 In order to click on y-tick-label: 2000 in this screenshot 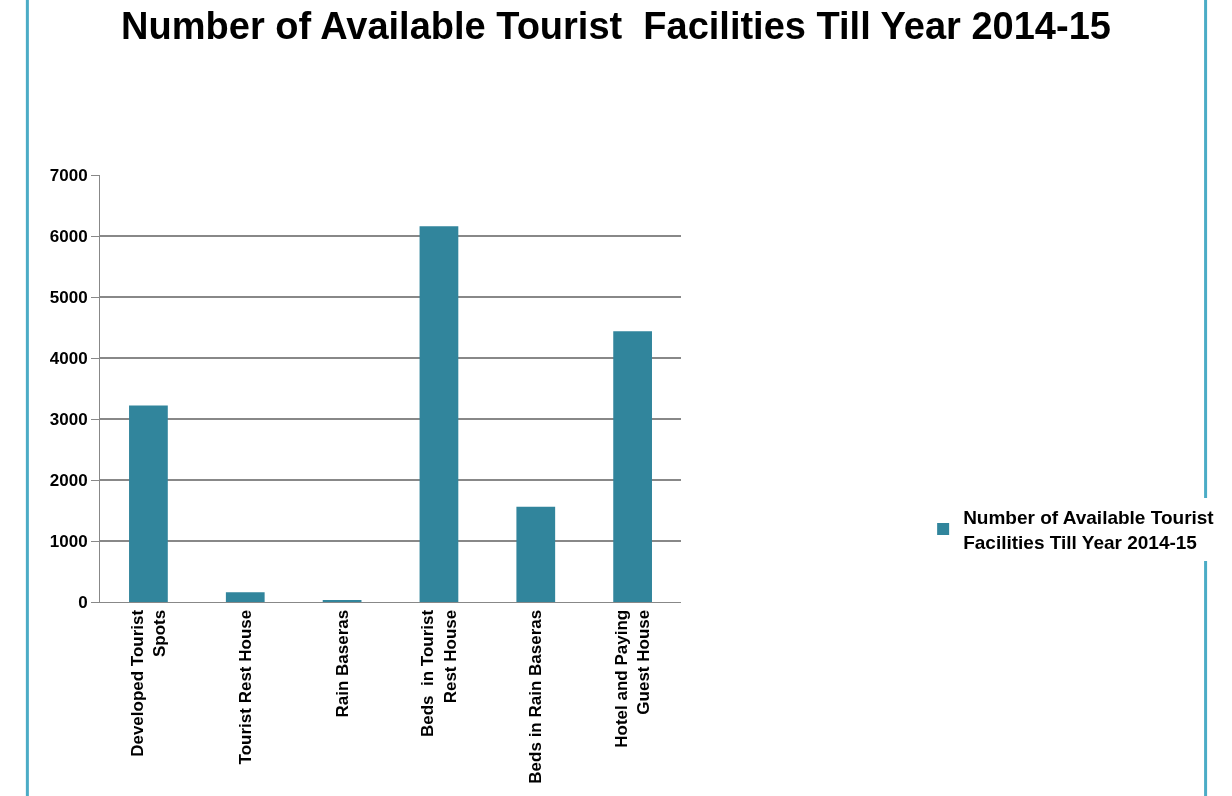, I will do `click(68, 480)`.